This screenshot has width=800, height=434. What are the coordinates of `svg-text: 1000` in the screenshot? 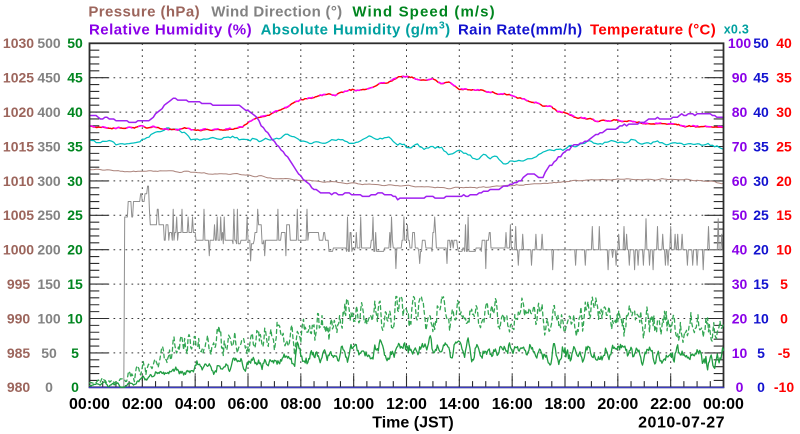 It's located at (18, 250).